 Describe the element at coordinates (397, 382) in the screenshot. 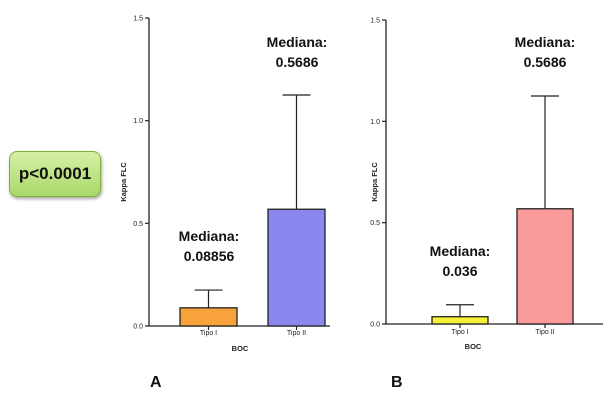

I see `panel-label-b: B` at that location.